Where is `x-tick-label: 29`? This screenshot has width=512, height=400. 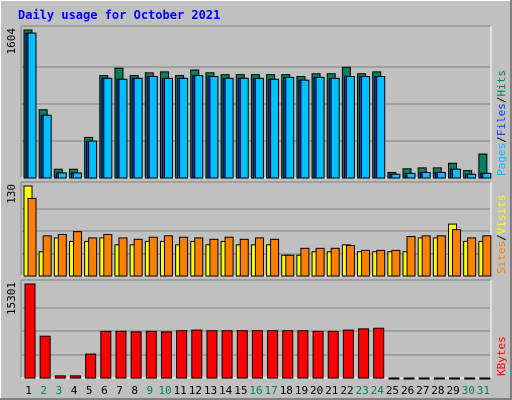
x-tick-label: 29 is located at coordinates (452, 390).